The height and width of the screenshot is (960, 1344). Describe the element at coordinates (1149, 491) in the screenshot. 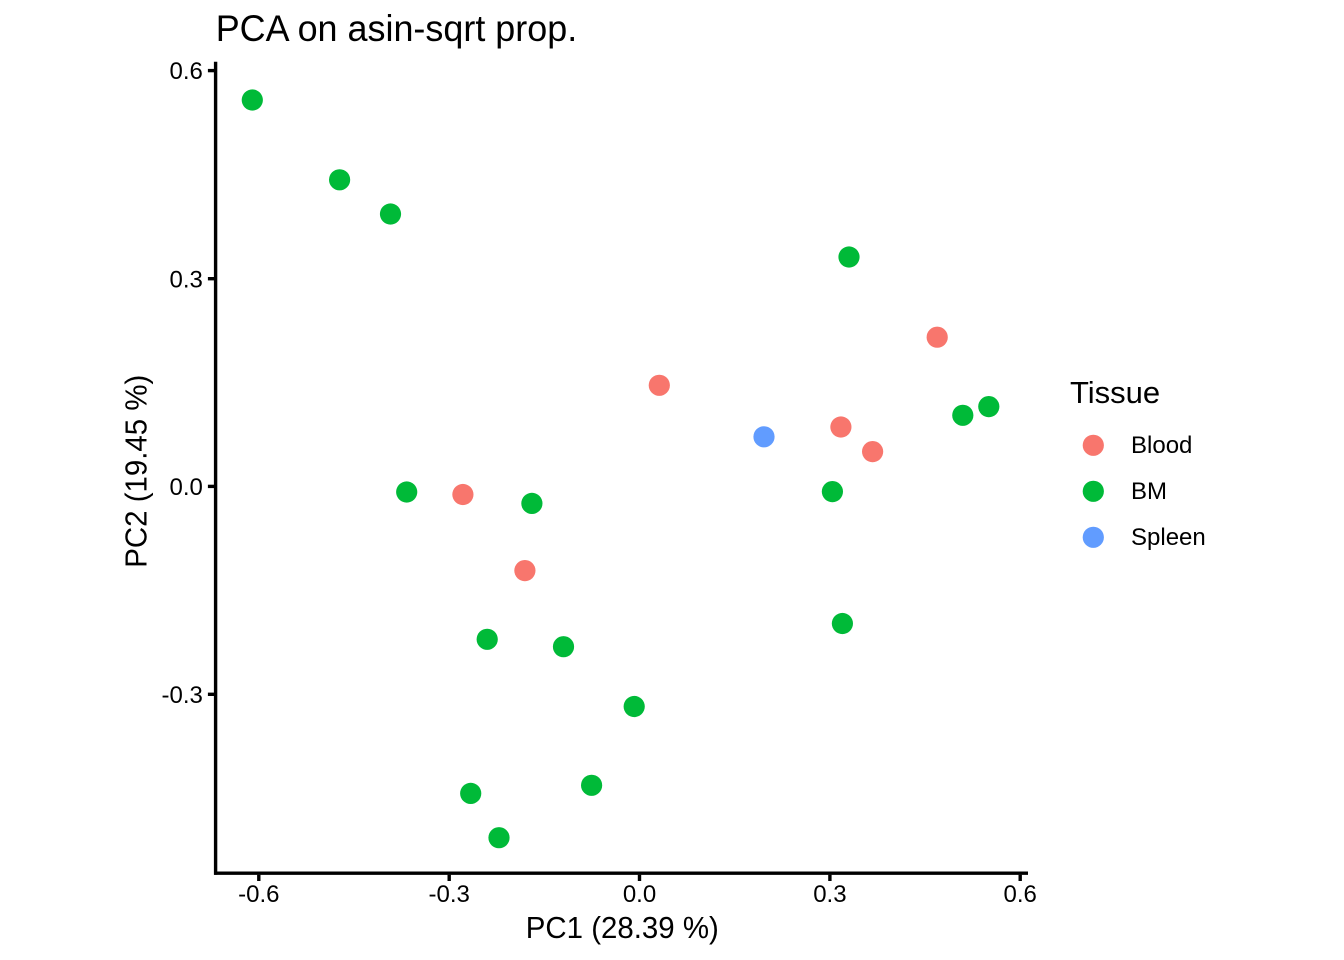

I see `svg-text: BM` at that location.